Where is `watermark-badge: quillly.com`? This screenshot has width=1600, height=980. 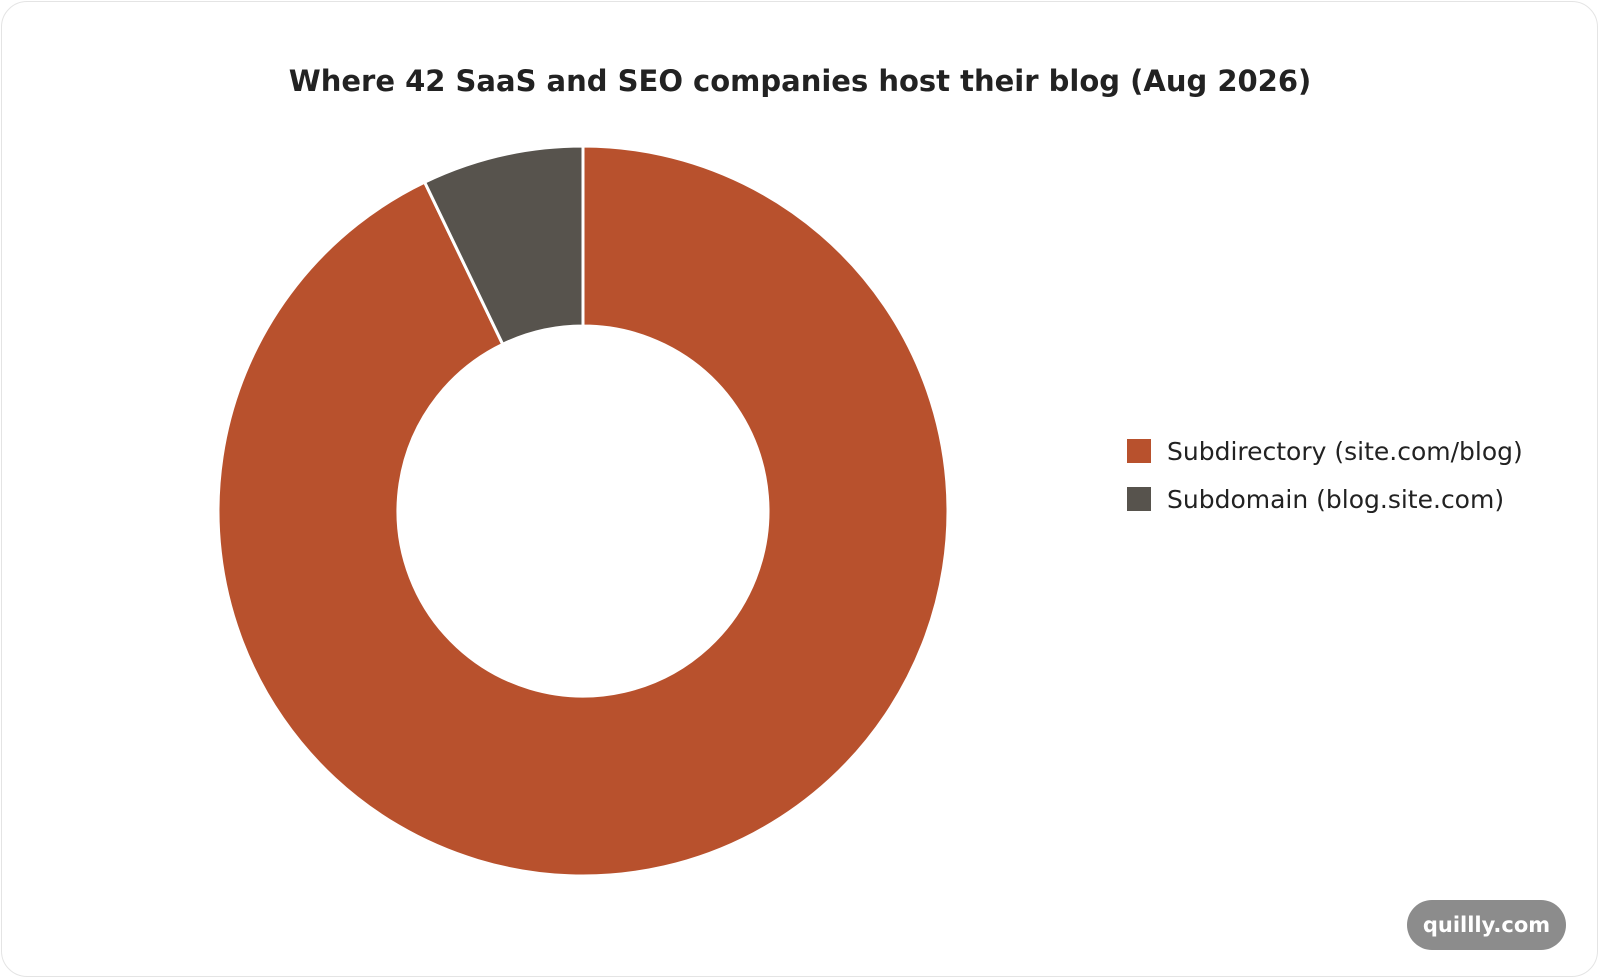
watermark-badge: quillly.com is located at coordinates (1486, 925).